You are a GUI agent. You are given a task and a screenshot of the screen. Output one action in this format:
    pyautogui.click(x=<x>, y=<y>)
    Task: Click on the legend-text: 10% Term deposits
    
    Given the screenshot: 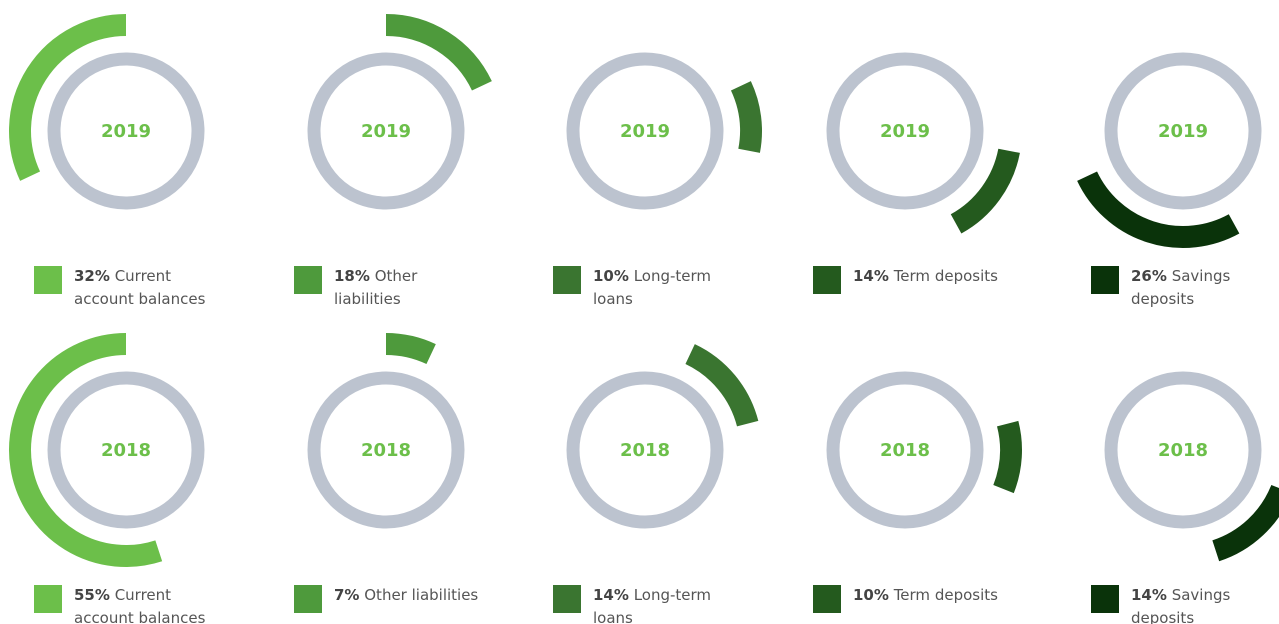 What is the action you would take?
    pyautogui.click(x=928, y=595)
    